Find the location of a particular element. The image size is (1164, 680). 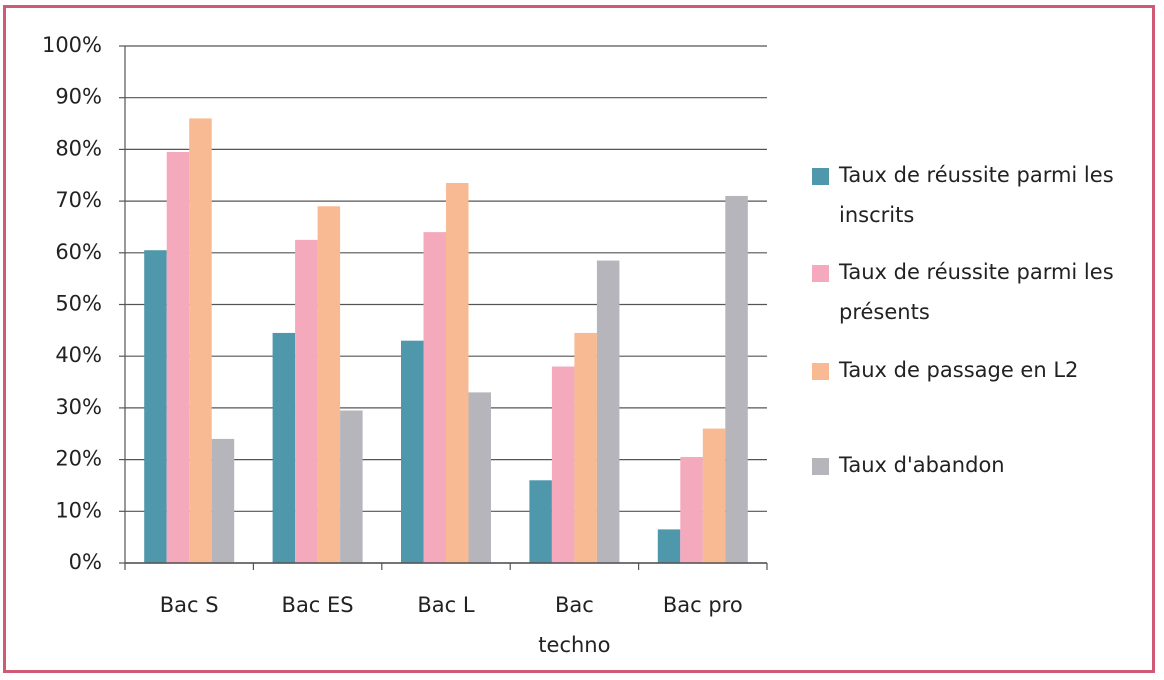

x-tick-label: Bac L is located at coordinates (446, 605).